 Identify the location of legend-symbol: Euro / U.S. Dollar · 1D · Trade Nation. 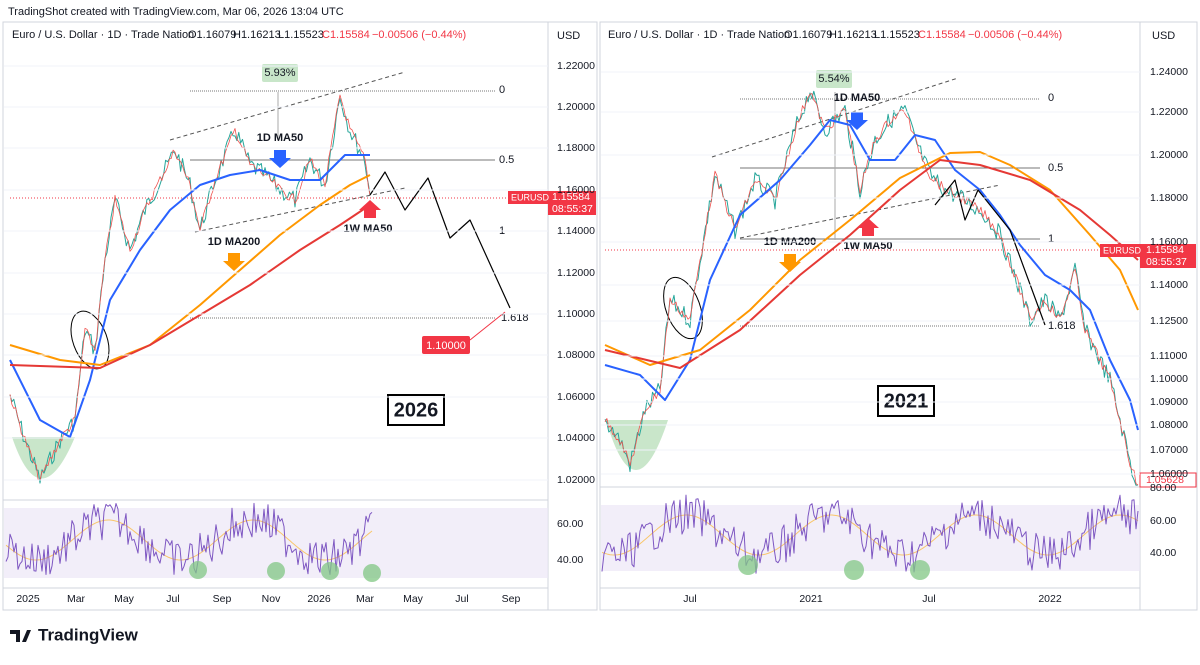
(699, 35).